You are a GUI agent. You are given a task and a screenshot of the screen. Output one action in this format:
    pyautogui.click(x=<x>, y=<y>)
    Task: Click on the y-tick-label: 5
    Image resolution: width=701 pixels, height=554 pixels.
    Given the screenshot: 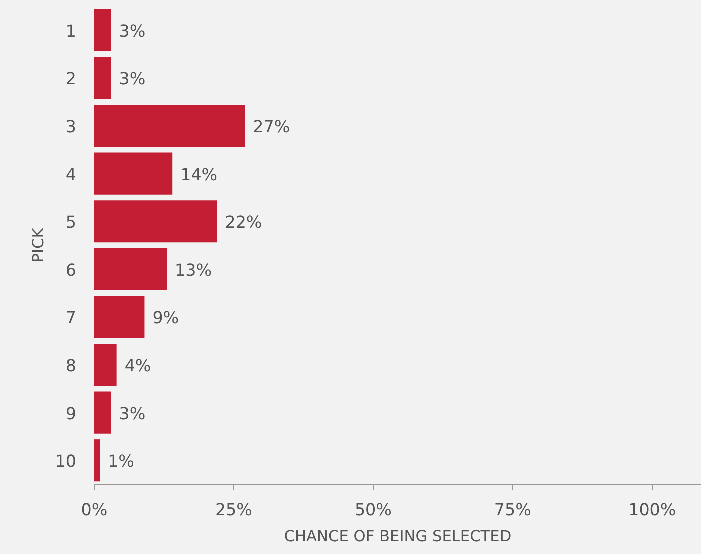 What is the action you would take?
    pyautogui.click(x=71, y=222)
    